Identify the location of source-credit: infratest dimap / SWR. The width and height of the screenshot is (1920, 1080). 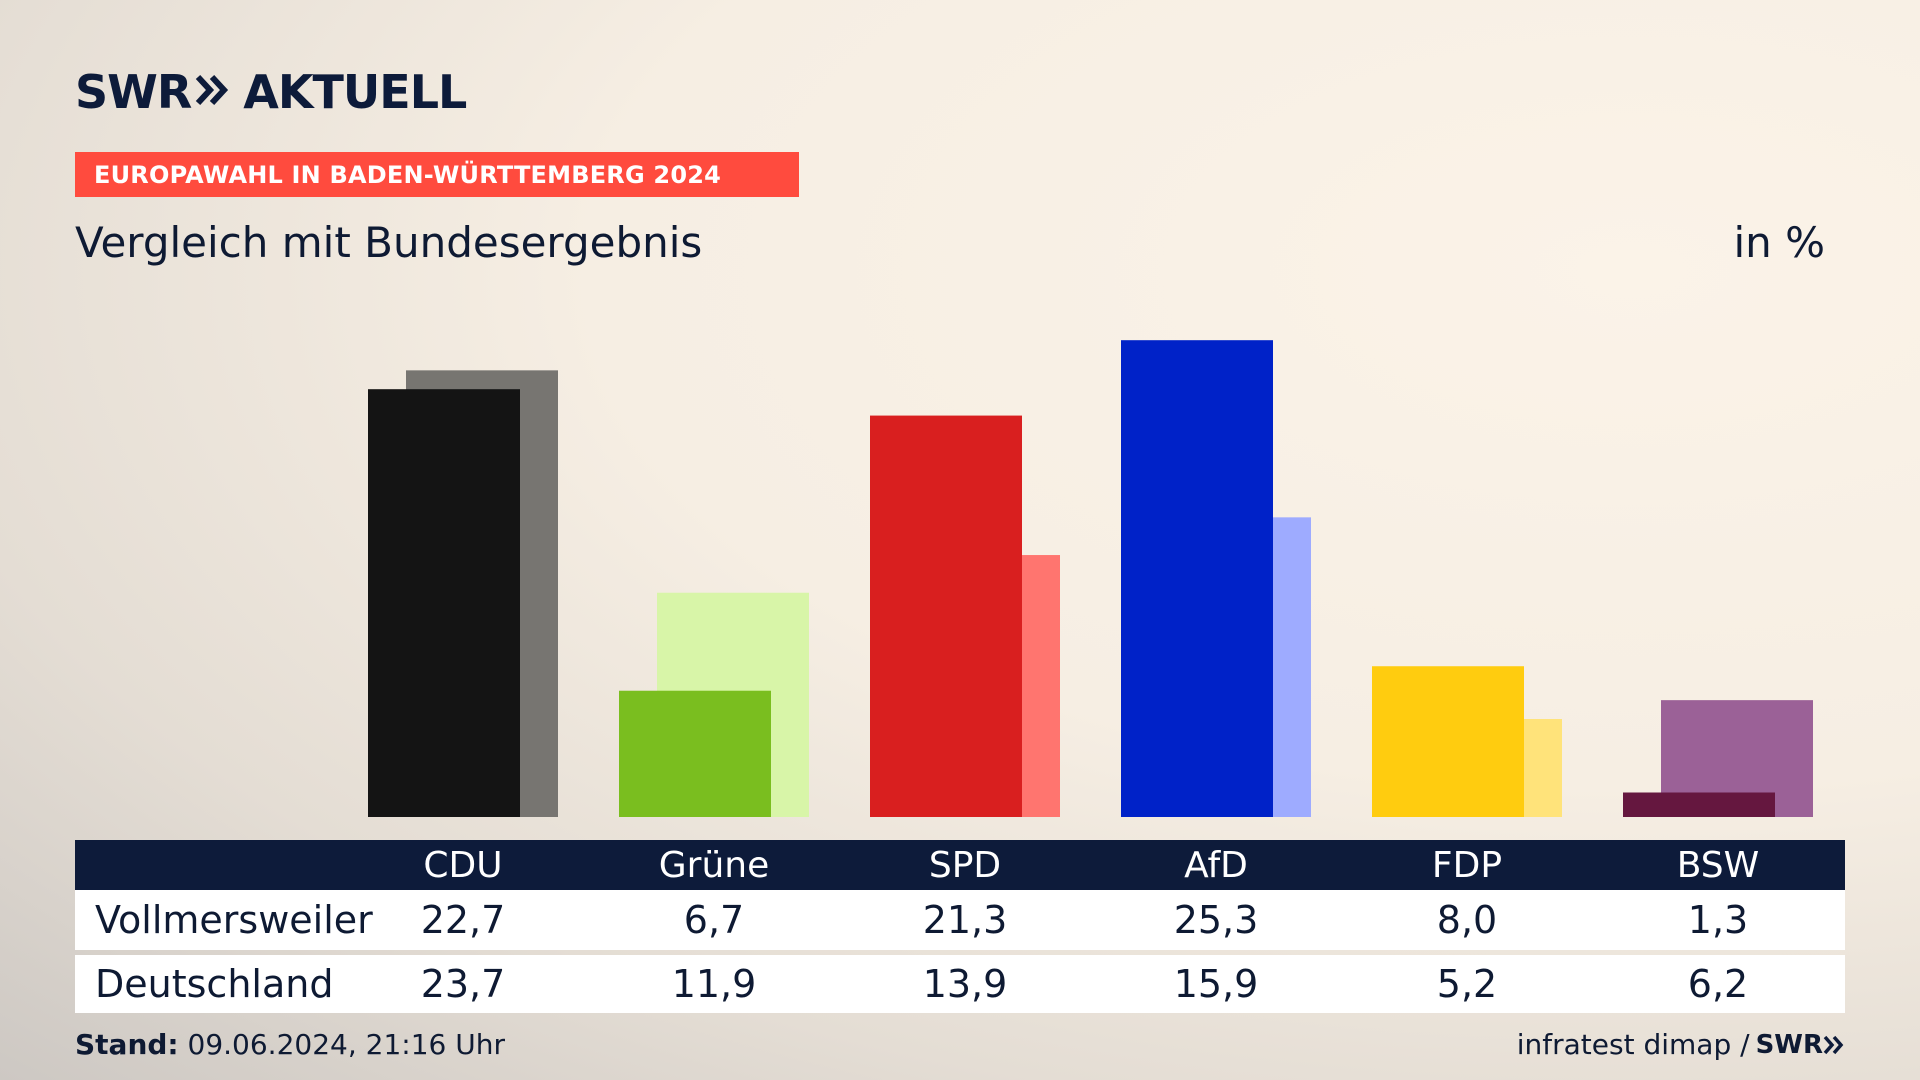
(1681, 1044).